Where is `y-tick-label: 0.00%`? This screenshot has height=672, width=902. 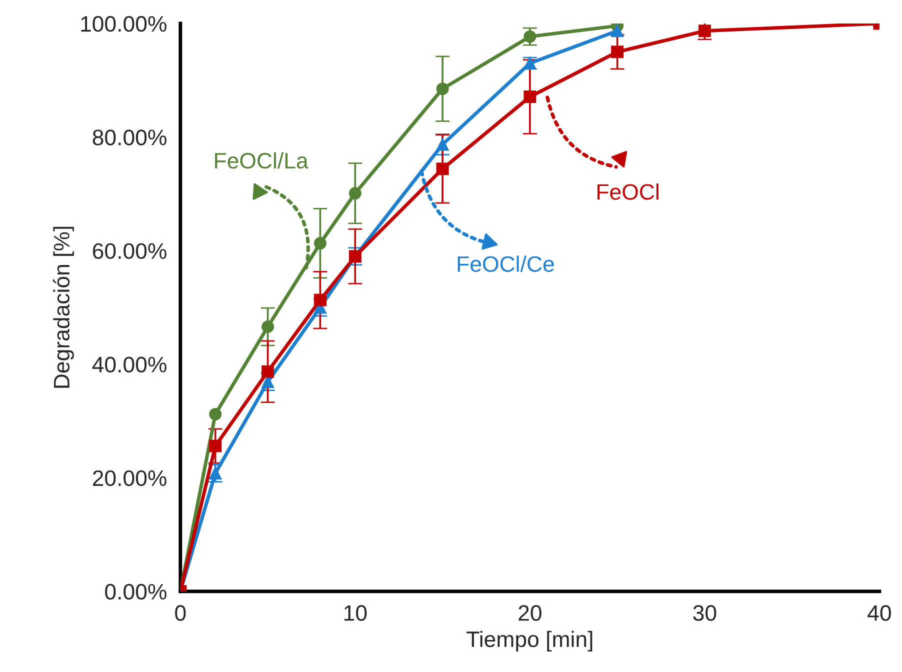 y-tick-label: 0.00% is located at coordinates (135, 592).